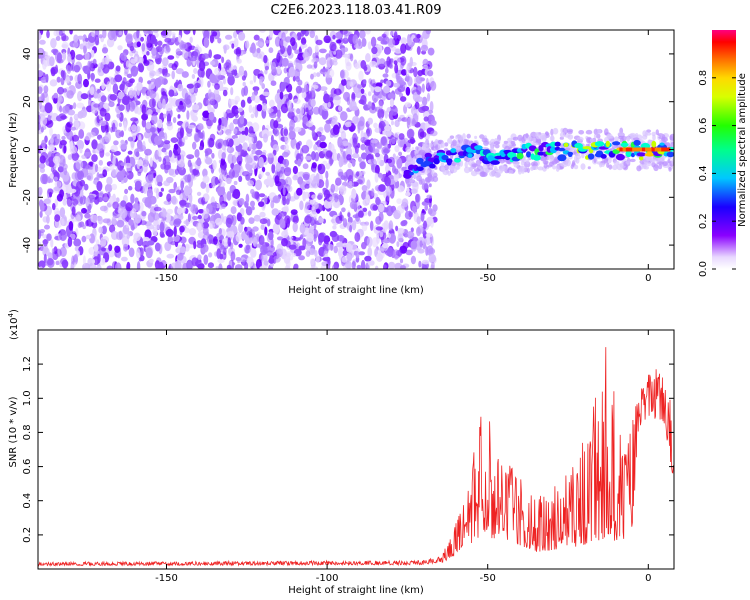  I want to click on x-tick-label: -100, so click(327, 578).